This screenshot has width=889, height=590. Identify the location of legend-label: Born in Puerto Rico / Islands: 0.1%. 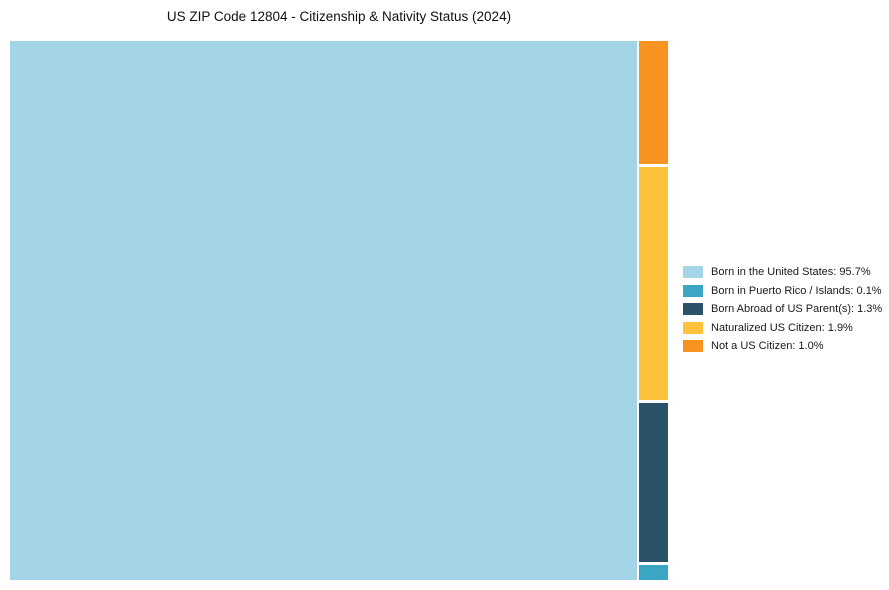
(796, 290).